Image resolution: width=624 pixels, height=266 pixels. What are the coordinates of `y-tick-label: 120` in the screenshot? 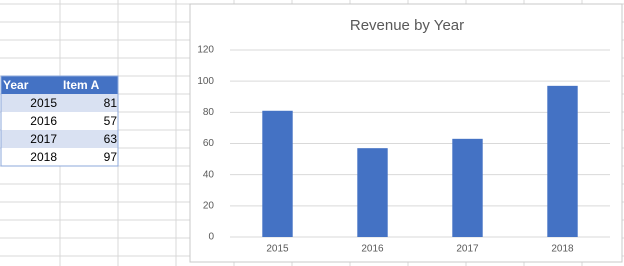 It's located at (205, 50).